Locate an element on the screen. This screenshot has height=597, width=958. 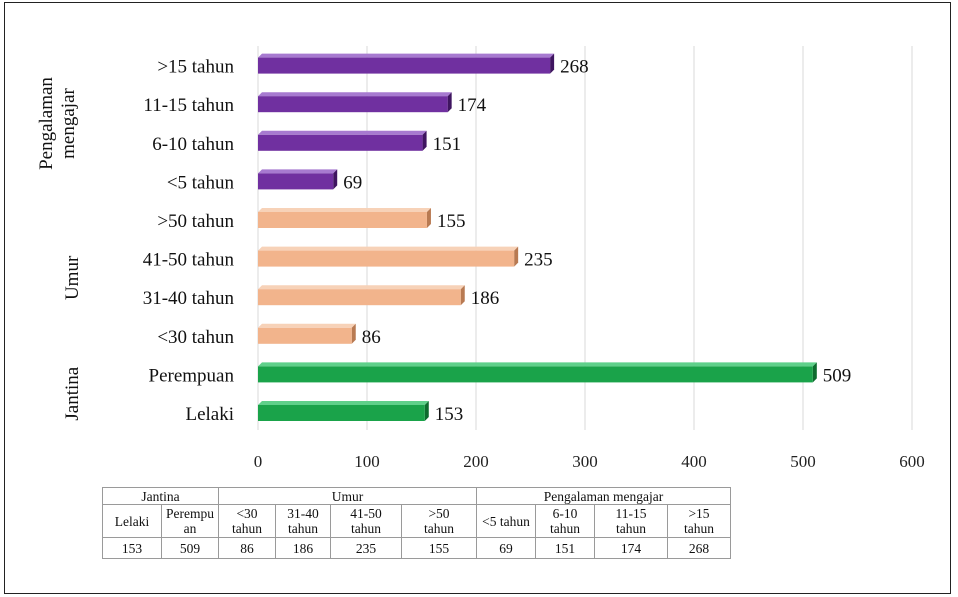
table-cell: 86 is located at coordinates (247, 548).